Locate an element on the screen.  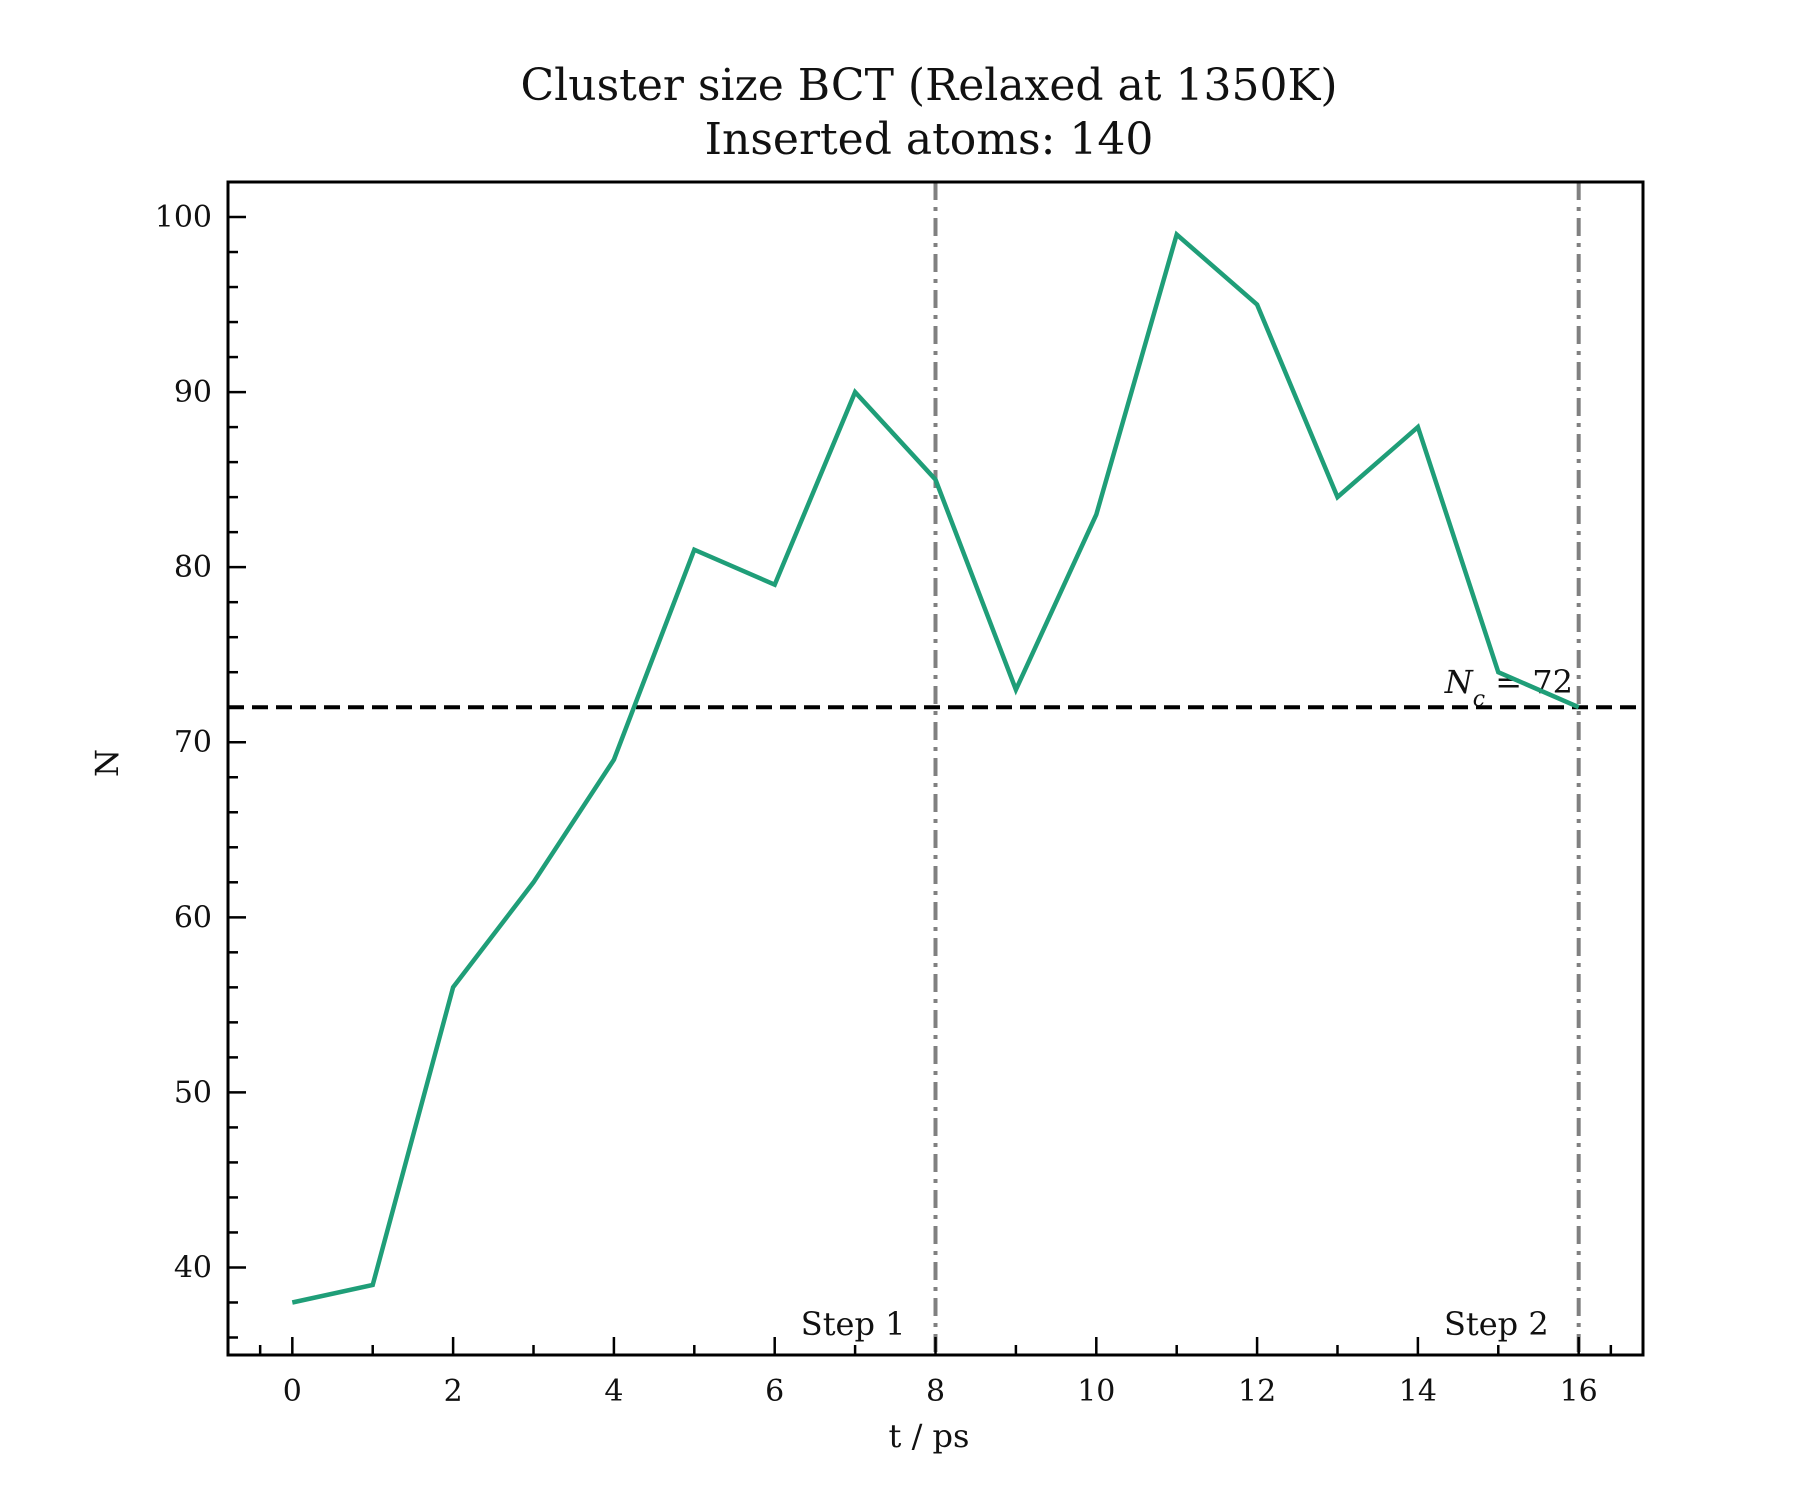
y-tick-label: 70 is located at coordinates (193, 742).